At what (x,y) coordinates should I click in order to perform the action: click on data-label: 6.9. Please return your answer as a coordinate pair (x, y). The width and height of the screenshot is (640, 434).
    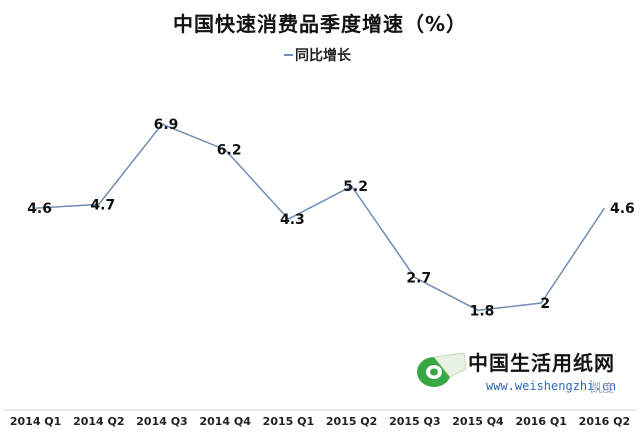
    Looking at the image, I should click on (166, 125).